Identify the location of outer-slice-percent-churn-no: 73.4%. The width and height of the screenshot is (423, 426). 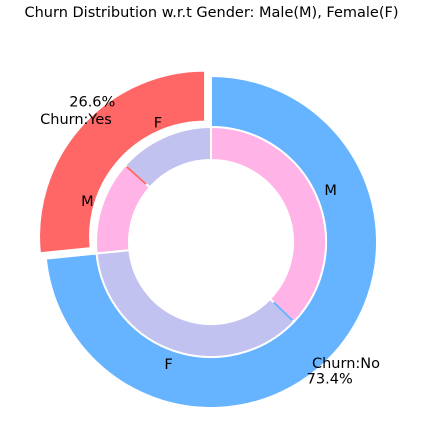
(330, 379).